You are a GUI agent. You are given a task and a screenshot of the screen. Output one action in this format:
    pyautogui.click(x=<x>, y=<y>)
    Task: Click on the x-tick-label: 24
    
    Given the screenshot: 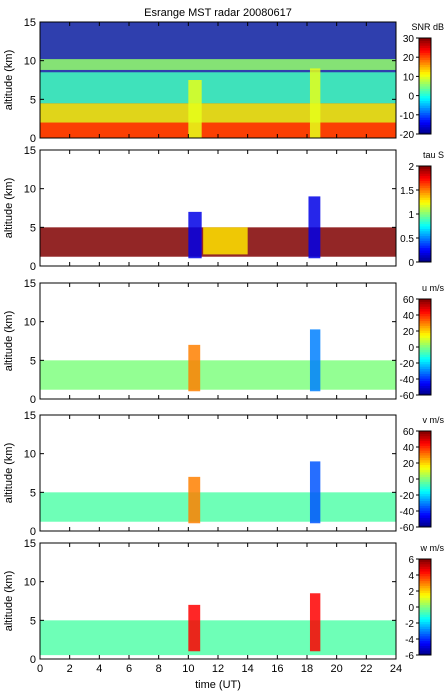 What is the action you would take?
    pyautogui.click(x=396, y=669)
    